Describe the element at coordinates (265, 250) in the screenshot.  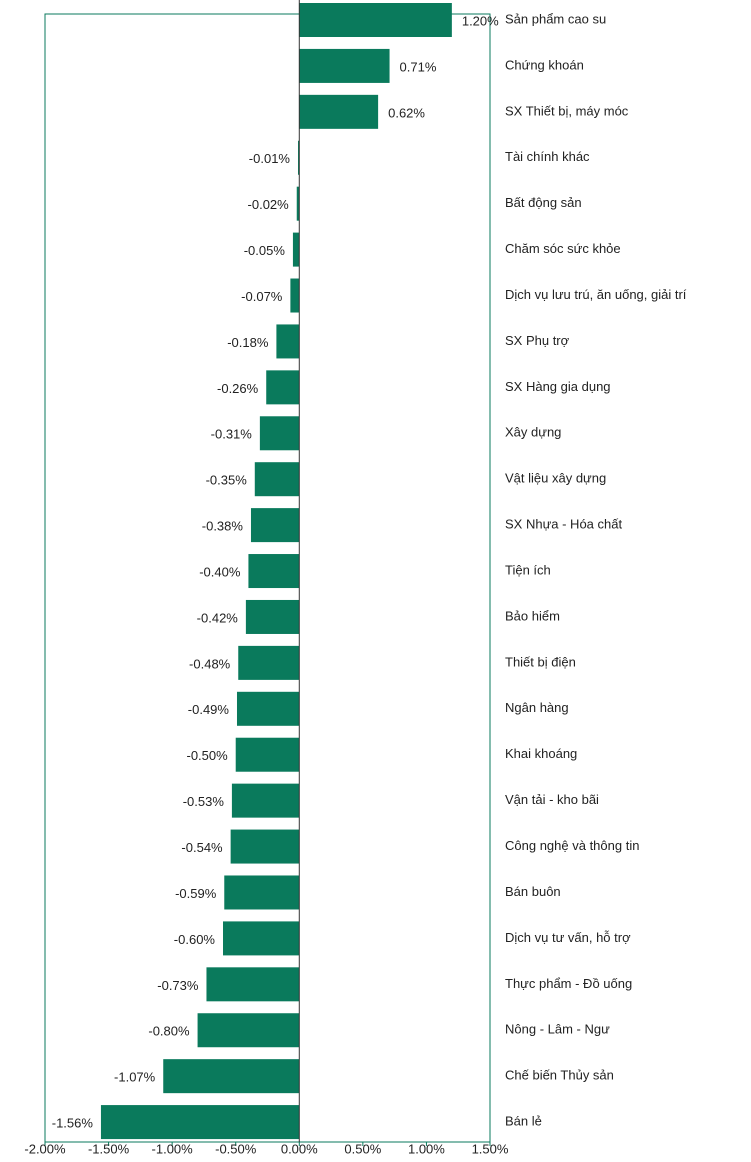
I see `value-label: -0.05%` at that location.